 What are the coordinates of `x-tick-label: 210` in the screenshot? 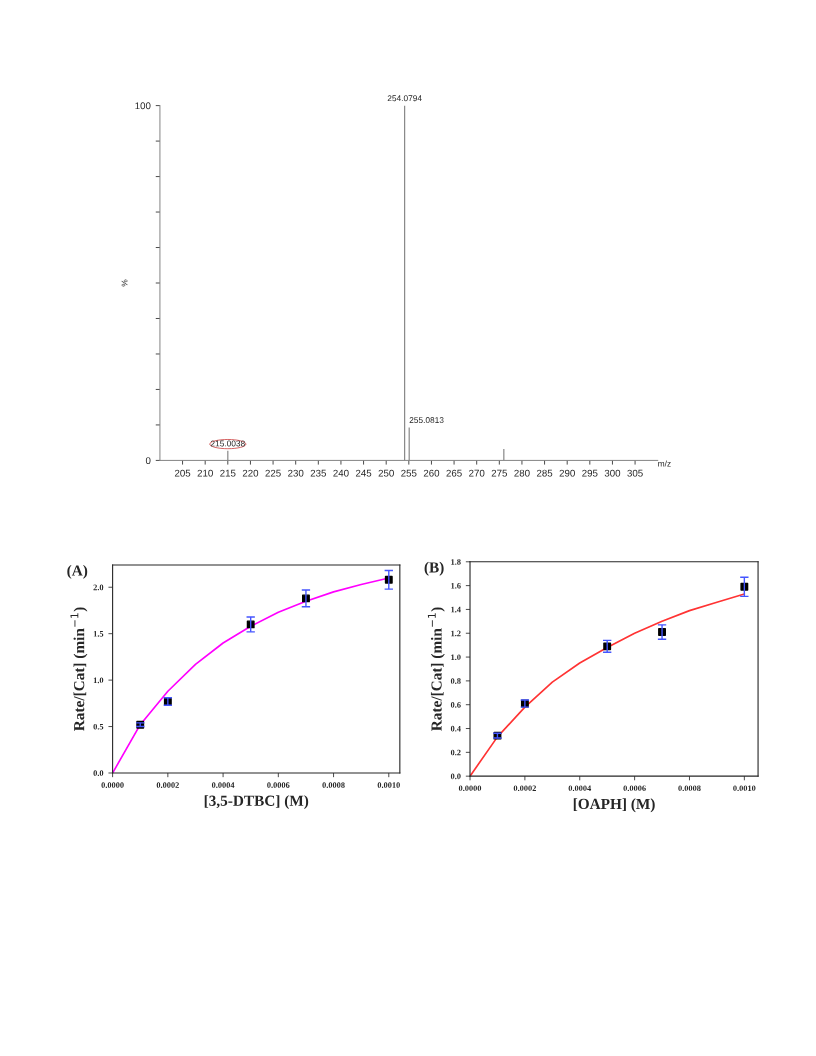 It's located at (205, 473).